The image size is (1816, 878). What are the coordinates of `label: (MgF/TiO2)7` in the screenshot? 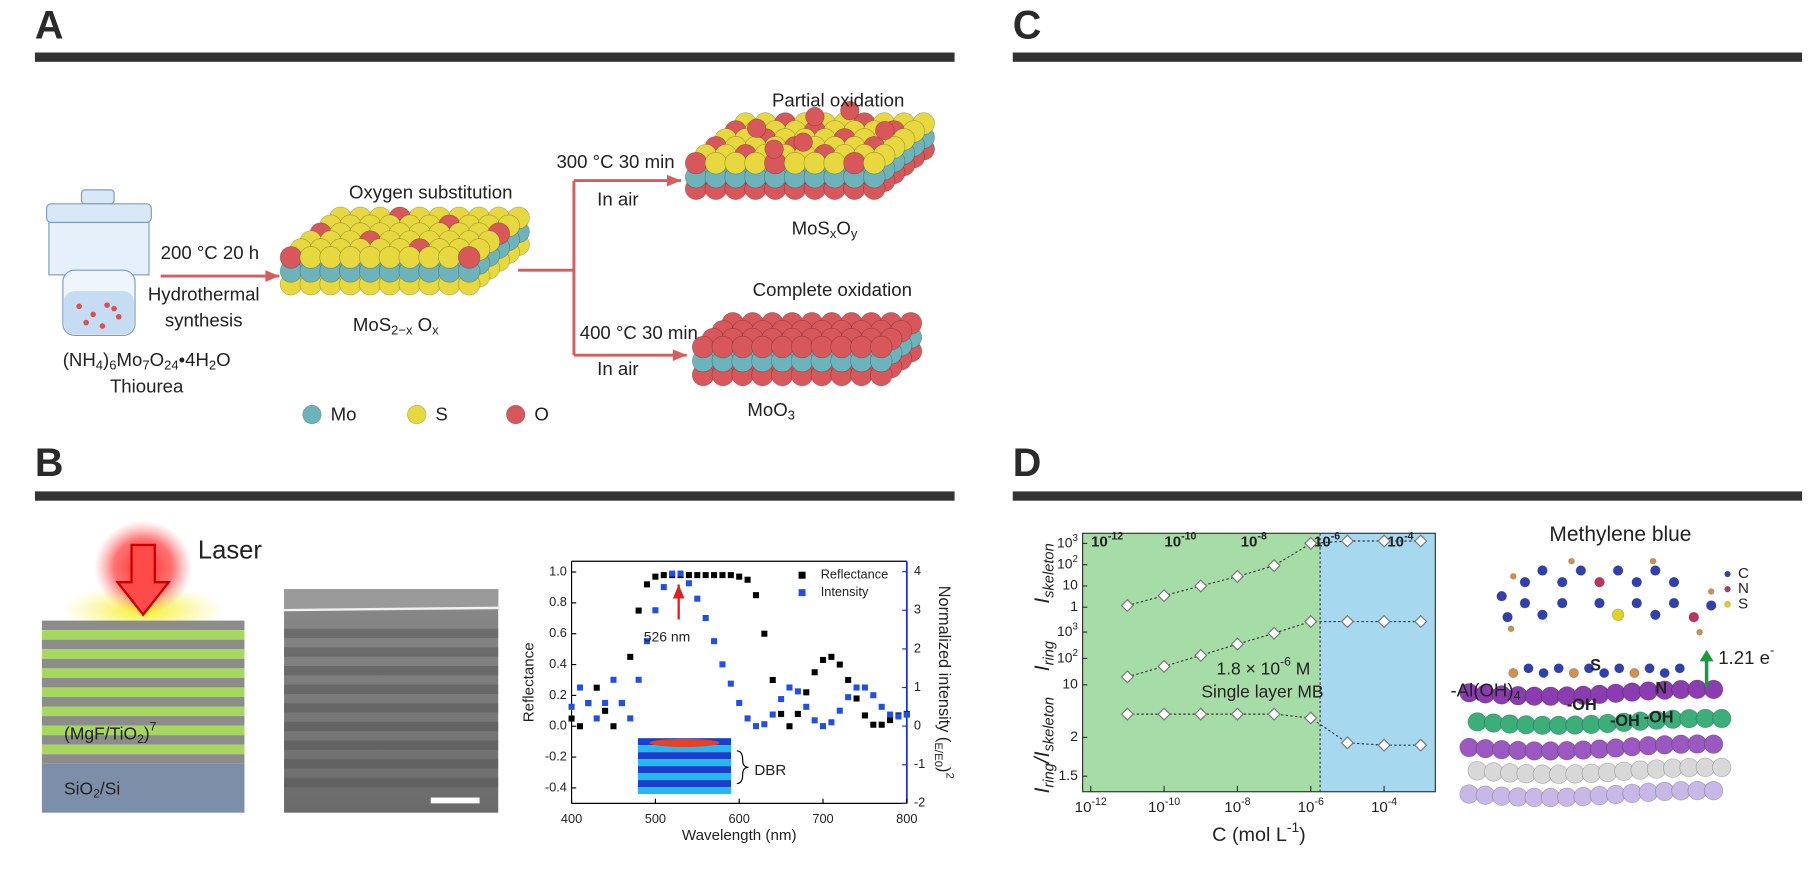 It's located at (110, 733).